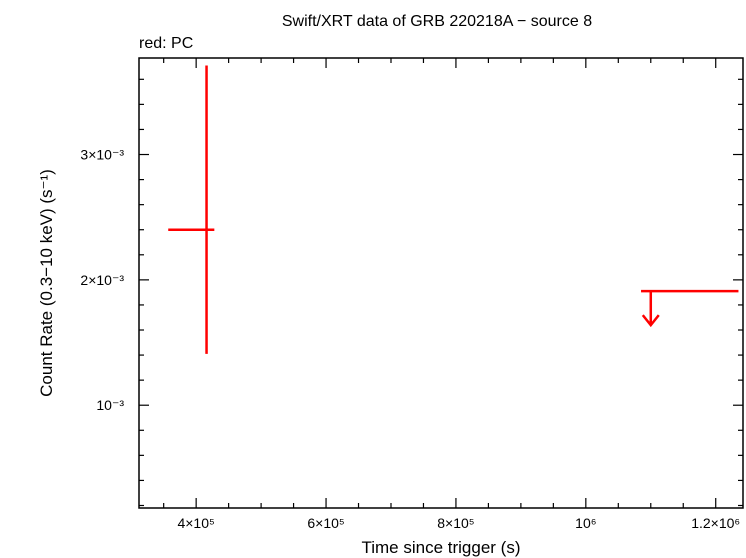  What do you see at coordinates (46, 283) in the screenshot?
I see `y-axis-label: Count Rate (0.3−10 keV) (s⁻¹)` at bounding box center [46, 283].